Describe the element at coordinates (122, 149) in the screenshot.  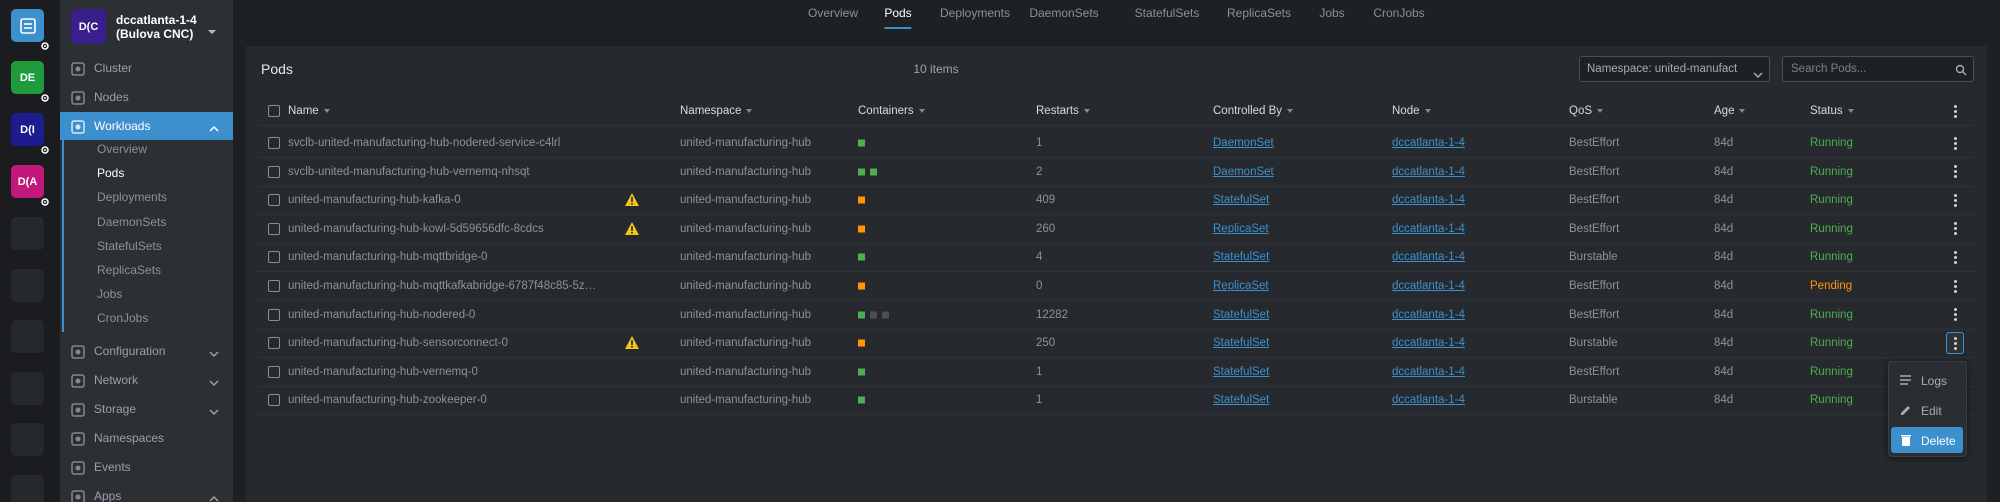
I see `nav-subitem: Overview` at that location.